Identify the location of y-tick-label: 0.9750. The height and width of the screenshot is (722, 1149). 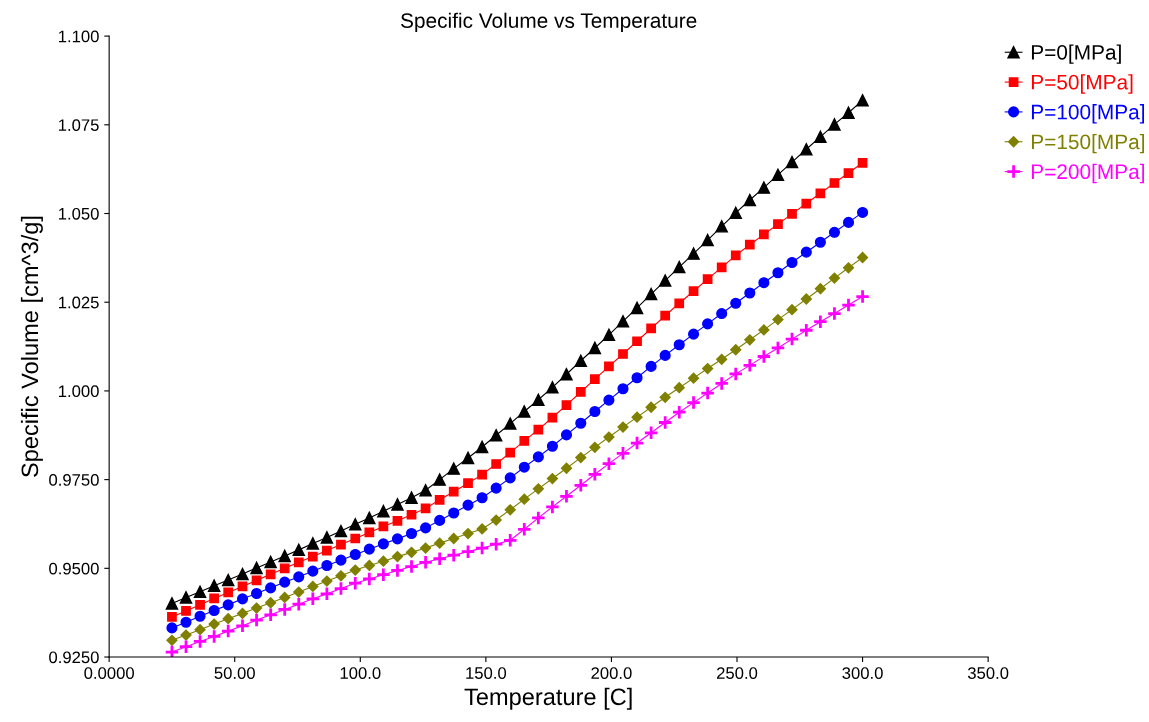
(74, 480).